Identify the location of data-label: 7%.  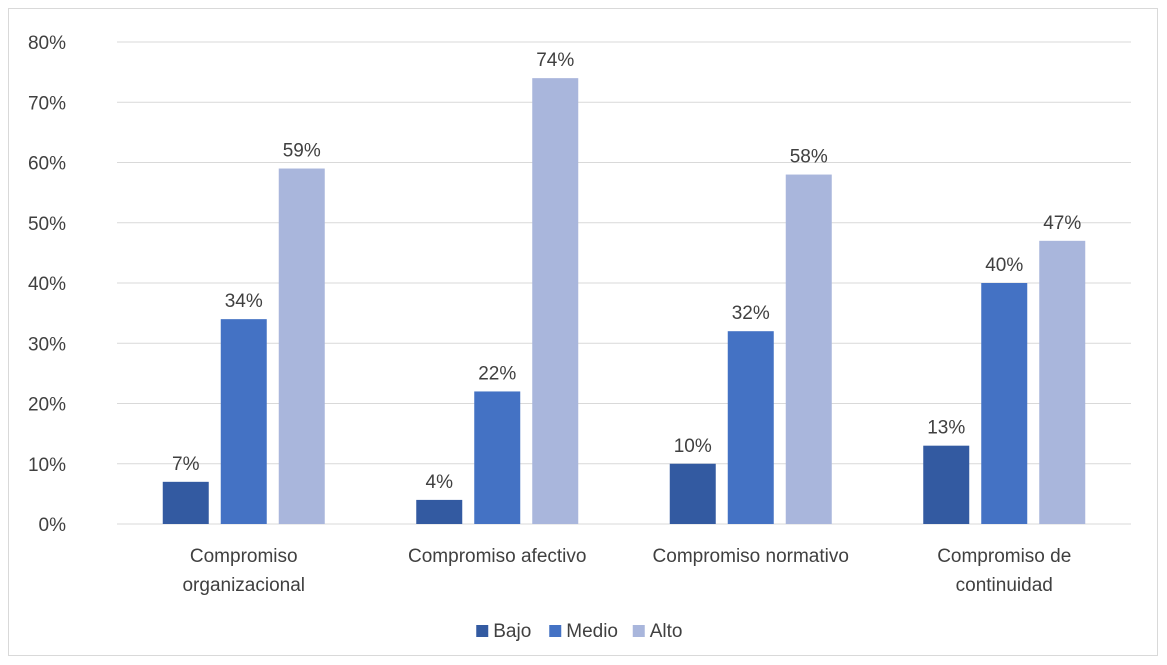
(186, 464).